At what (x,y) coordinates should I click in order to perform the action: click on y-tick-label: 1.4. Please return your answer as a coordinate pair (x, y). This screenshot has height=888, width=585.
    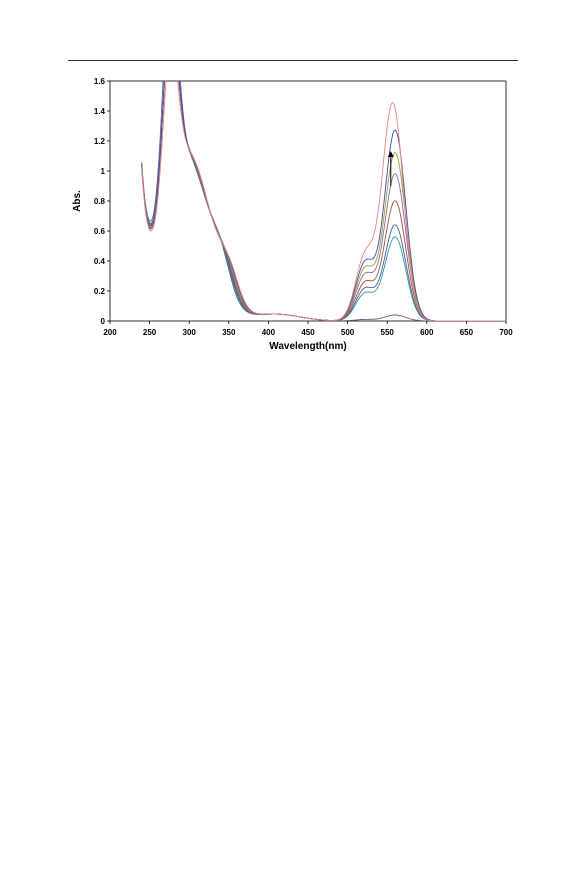
    Looking at the image, I should click on (100, 111).